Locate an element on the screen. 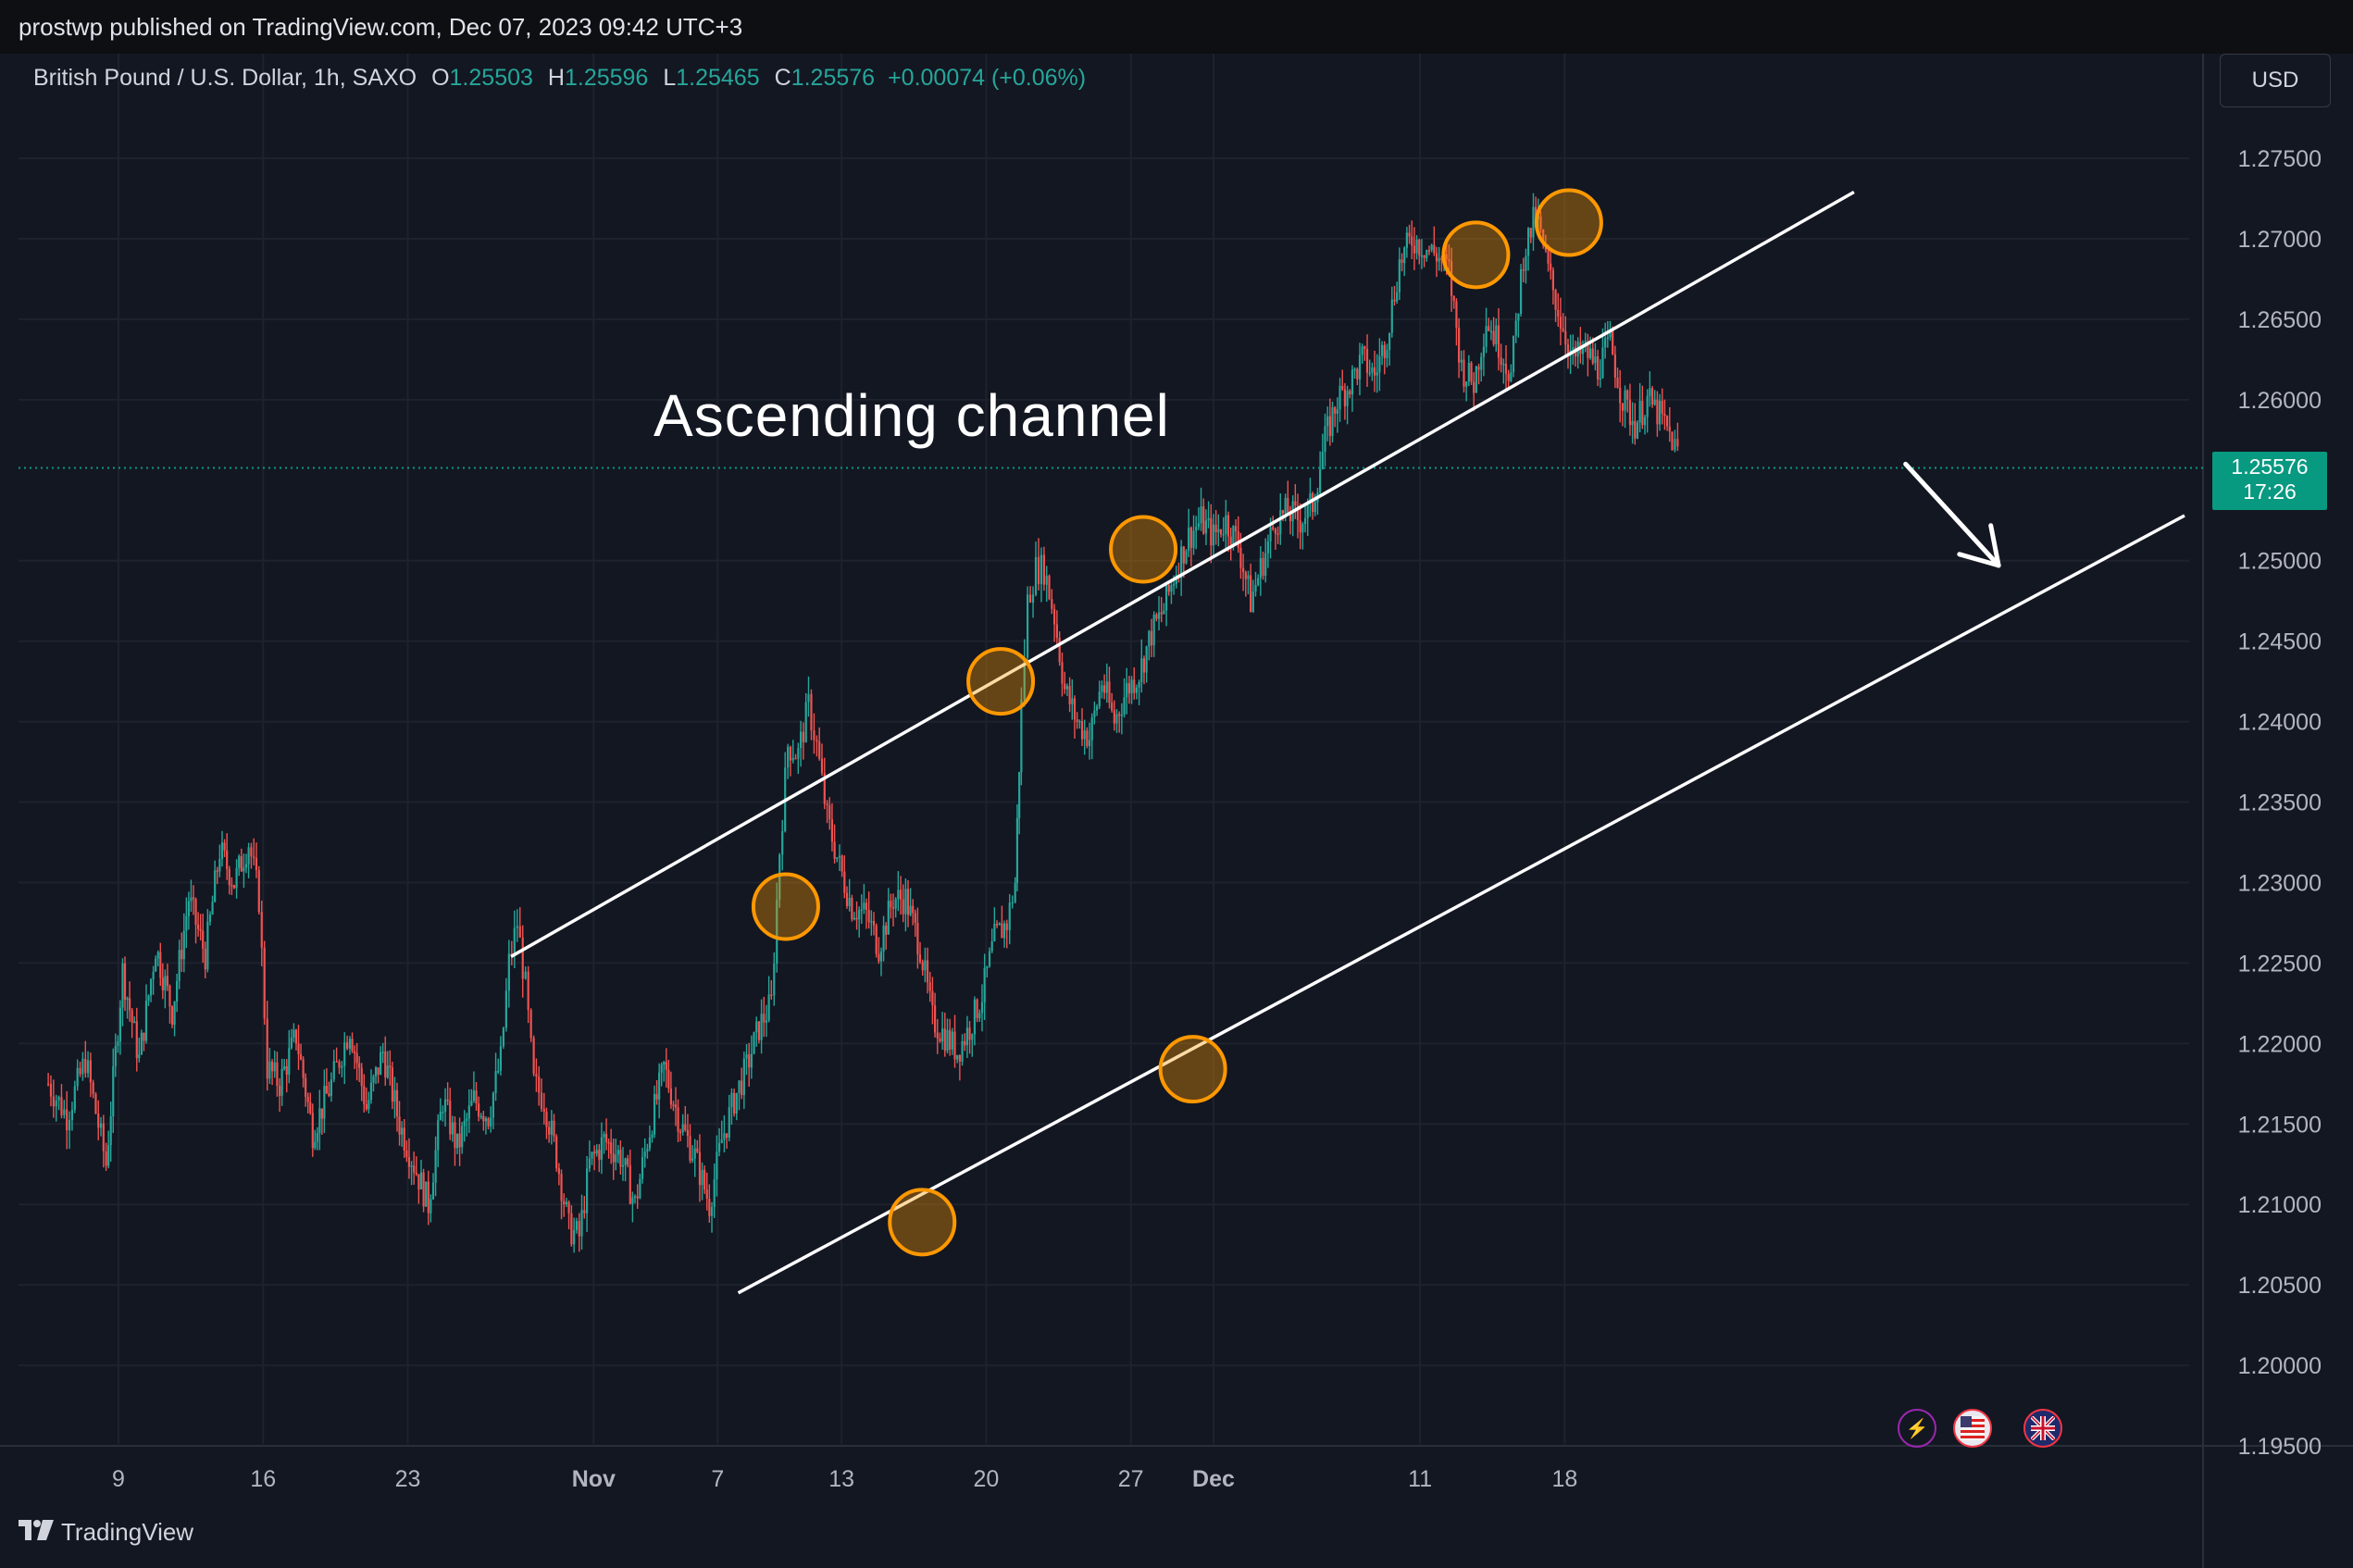 This screenshot has height=1568, width=2353. low-label: L is located at coordinates (670, 78).